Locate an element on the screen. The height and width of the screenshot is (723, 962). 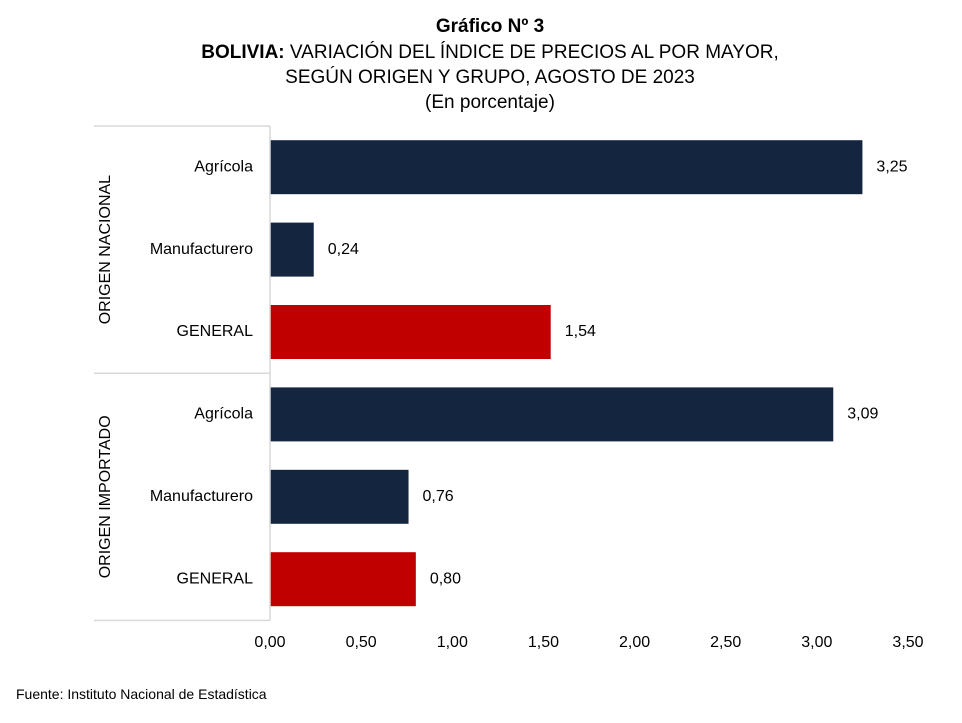
data-label: 3,25 is located at coordinates (891, 166).